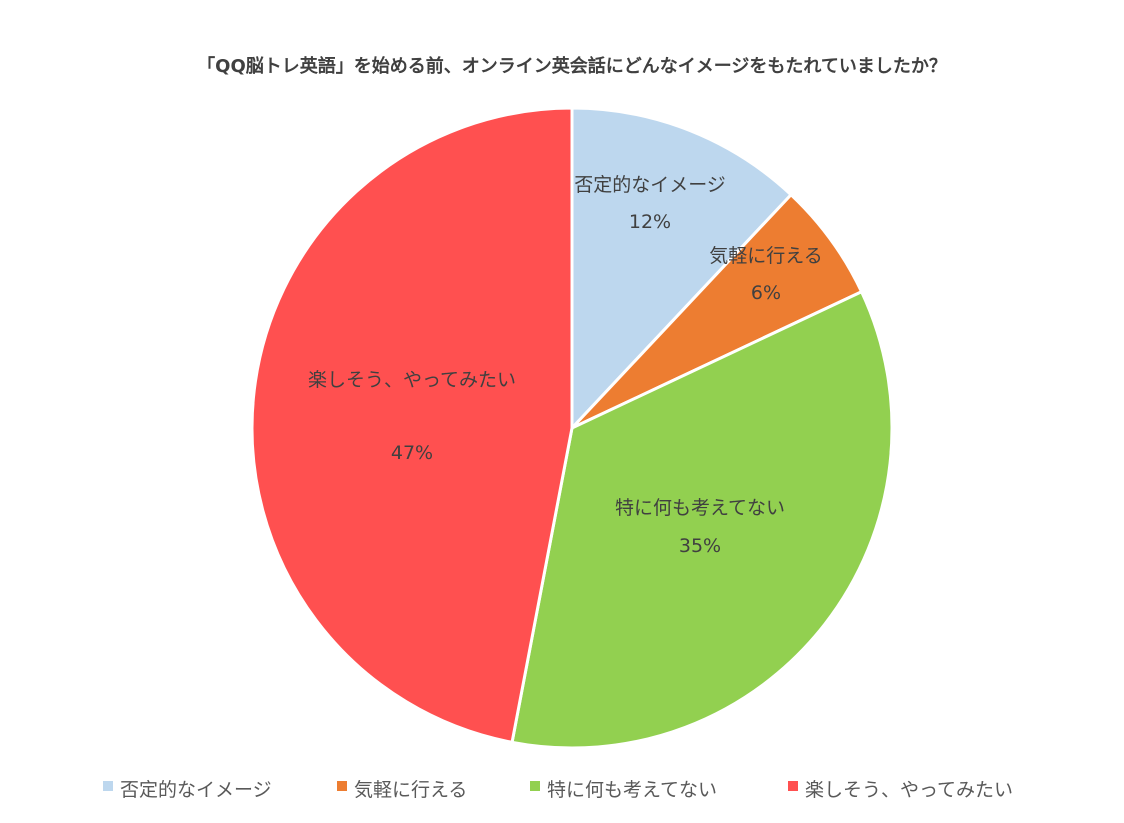  What do you see at coordinates (632, 790) in the screenshot?
I see `legend-label: 特に何も考えてない` at bounding box center [632, 790].